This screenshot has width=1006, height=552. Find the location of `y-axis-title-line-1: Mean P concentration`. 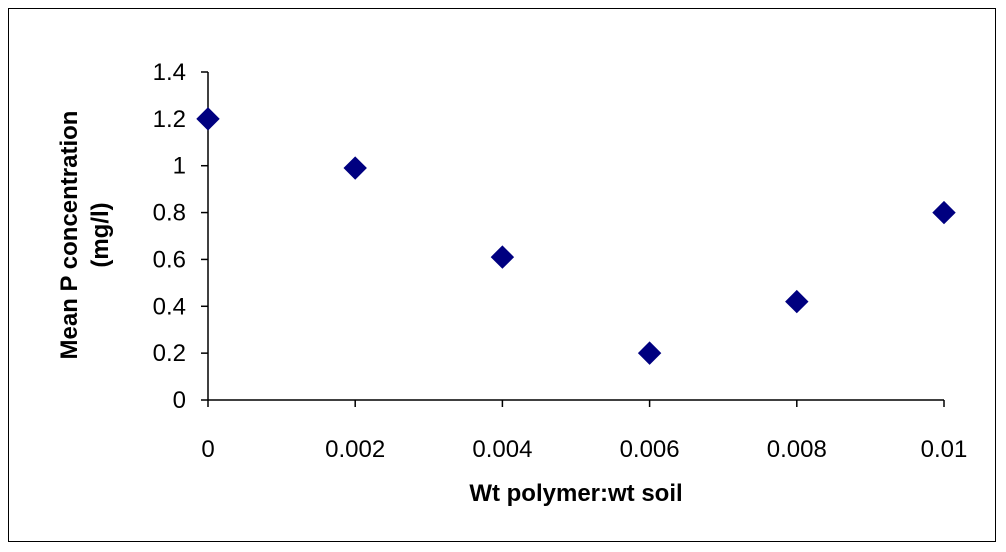

y-axis-title-line-1: Mean P concentration is located at coordinates (69, 235).